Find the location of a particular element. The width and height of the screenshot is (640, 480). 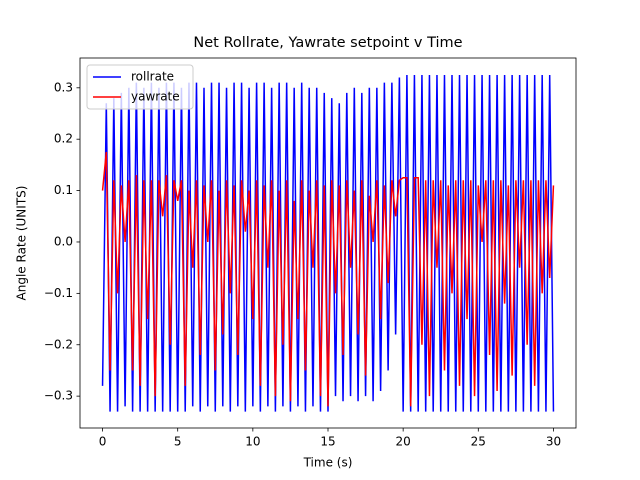

x-tick-label: 15 is located at coordinates (327, 442).